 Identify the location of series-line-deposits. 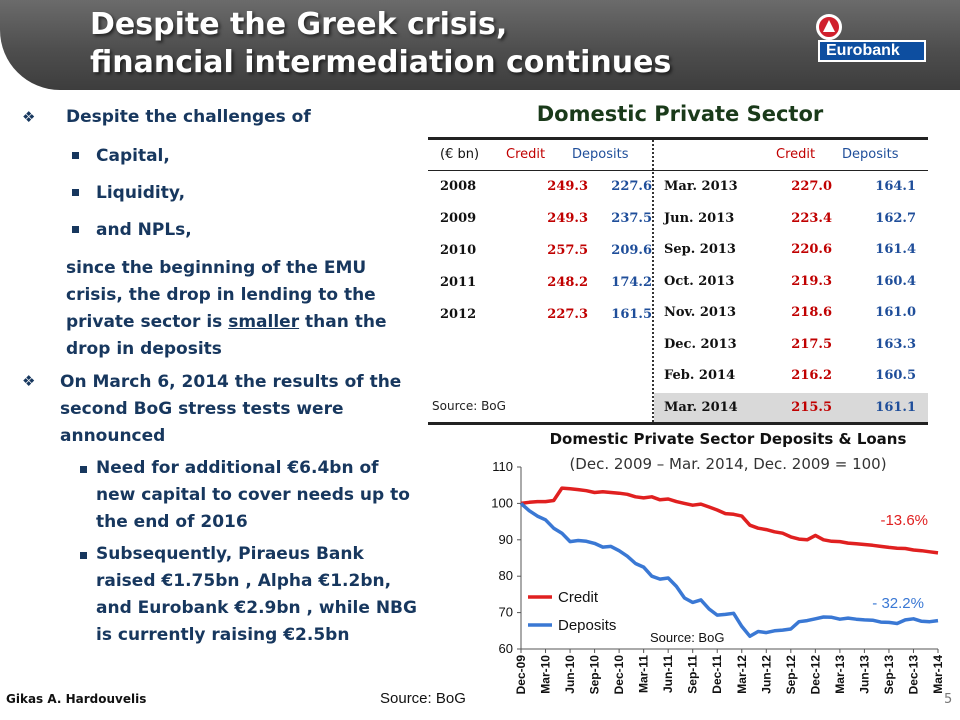
(729, 570).